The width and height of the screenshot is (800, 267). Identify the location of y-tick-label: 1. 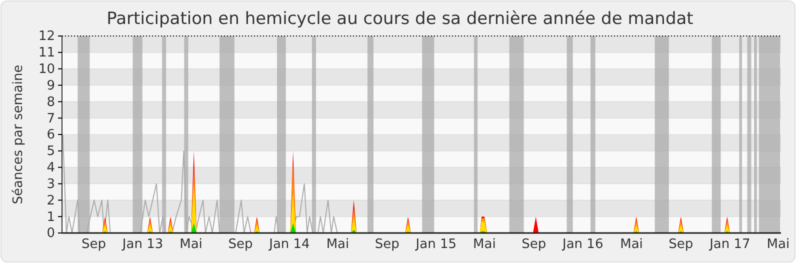
(50, 217).